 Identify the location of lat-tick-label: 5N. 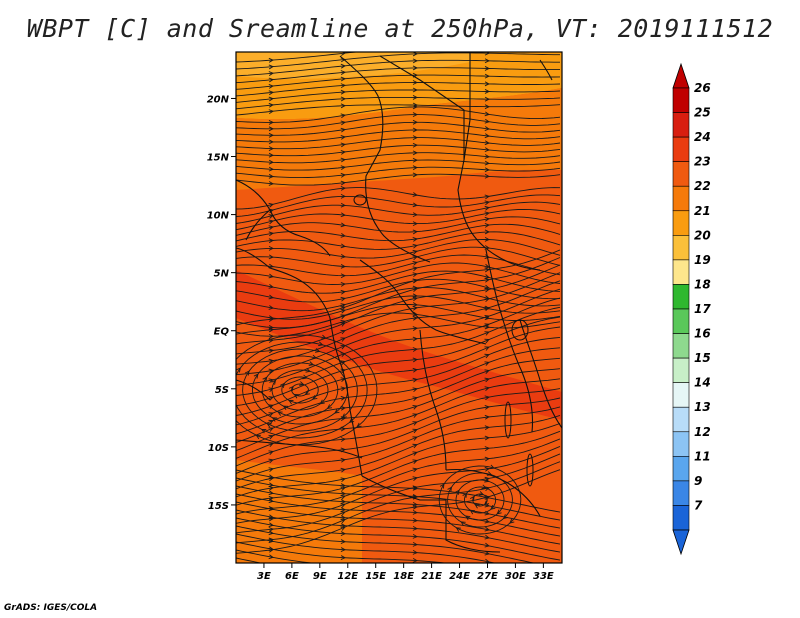
(222, 274).